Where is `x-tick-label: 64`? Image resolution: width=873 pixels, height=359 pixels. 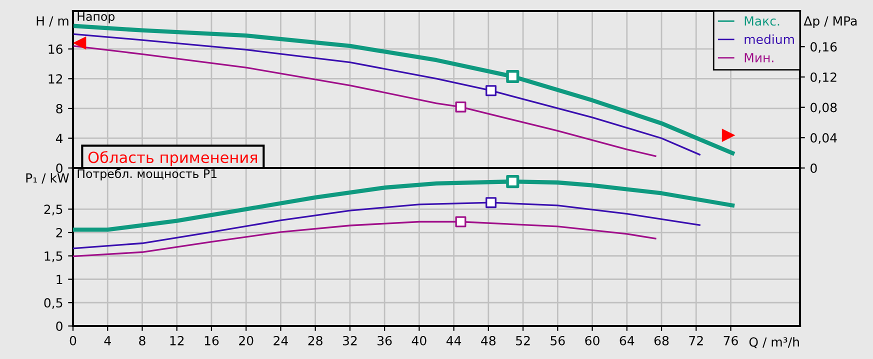 x-tick-label: 64 is located at coordinates (627, 341).